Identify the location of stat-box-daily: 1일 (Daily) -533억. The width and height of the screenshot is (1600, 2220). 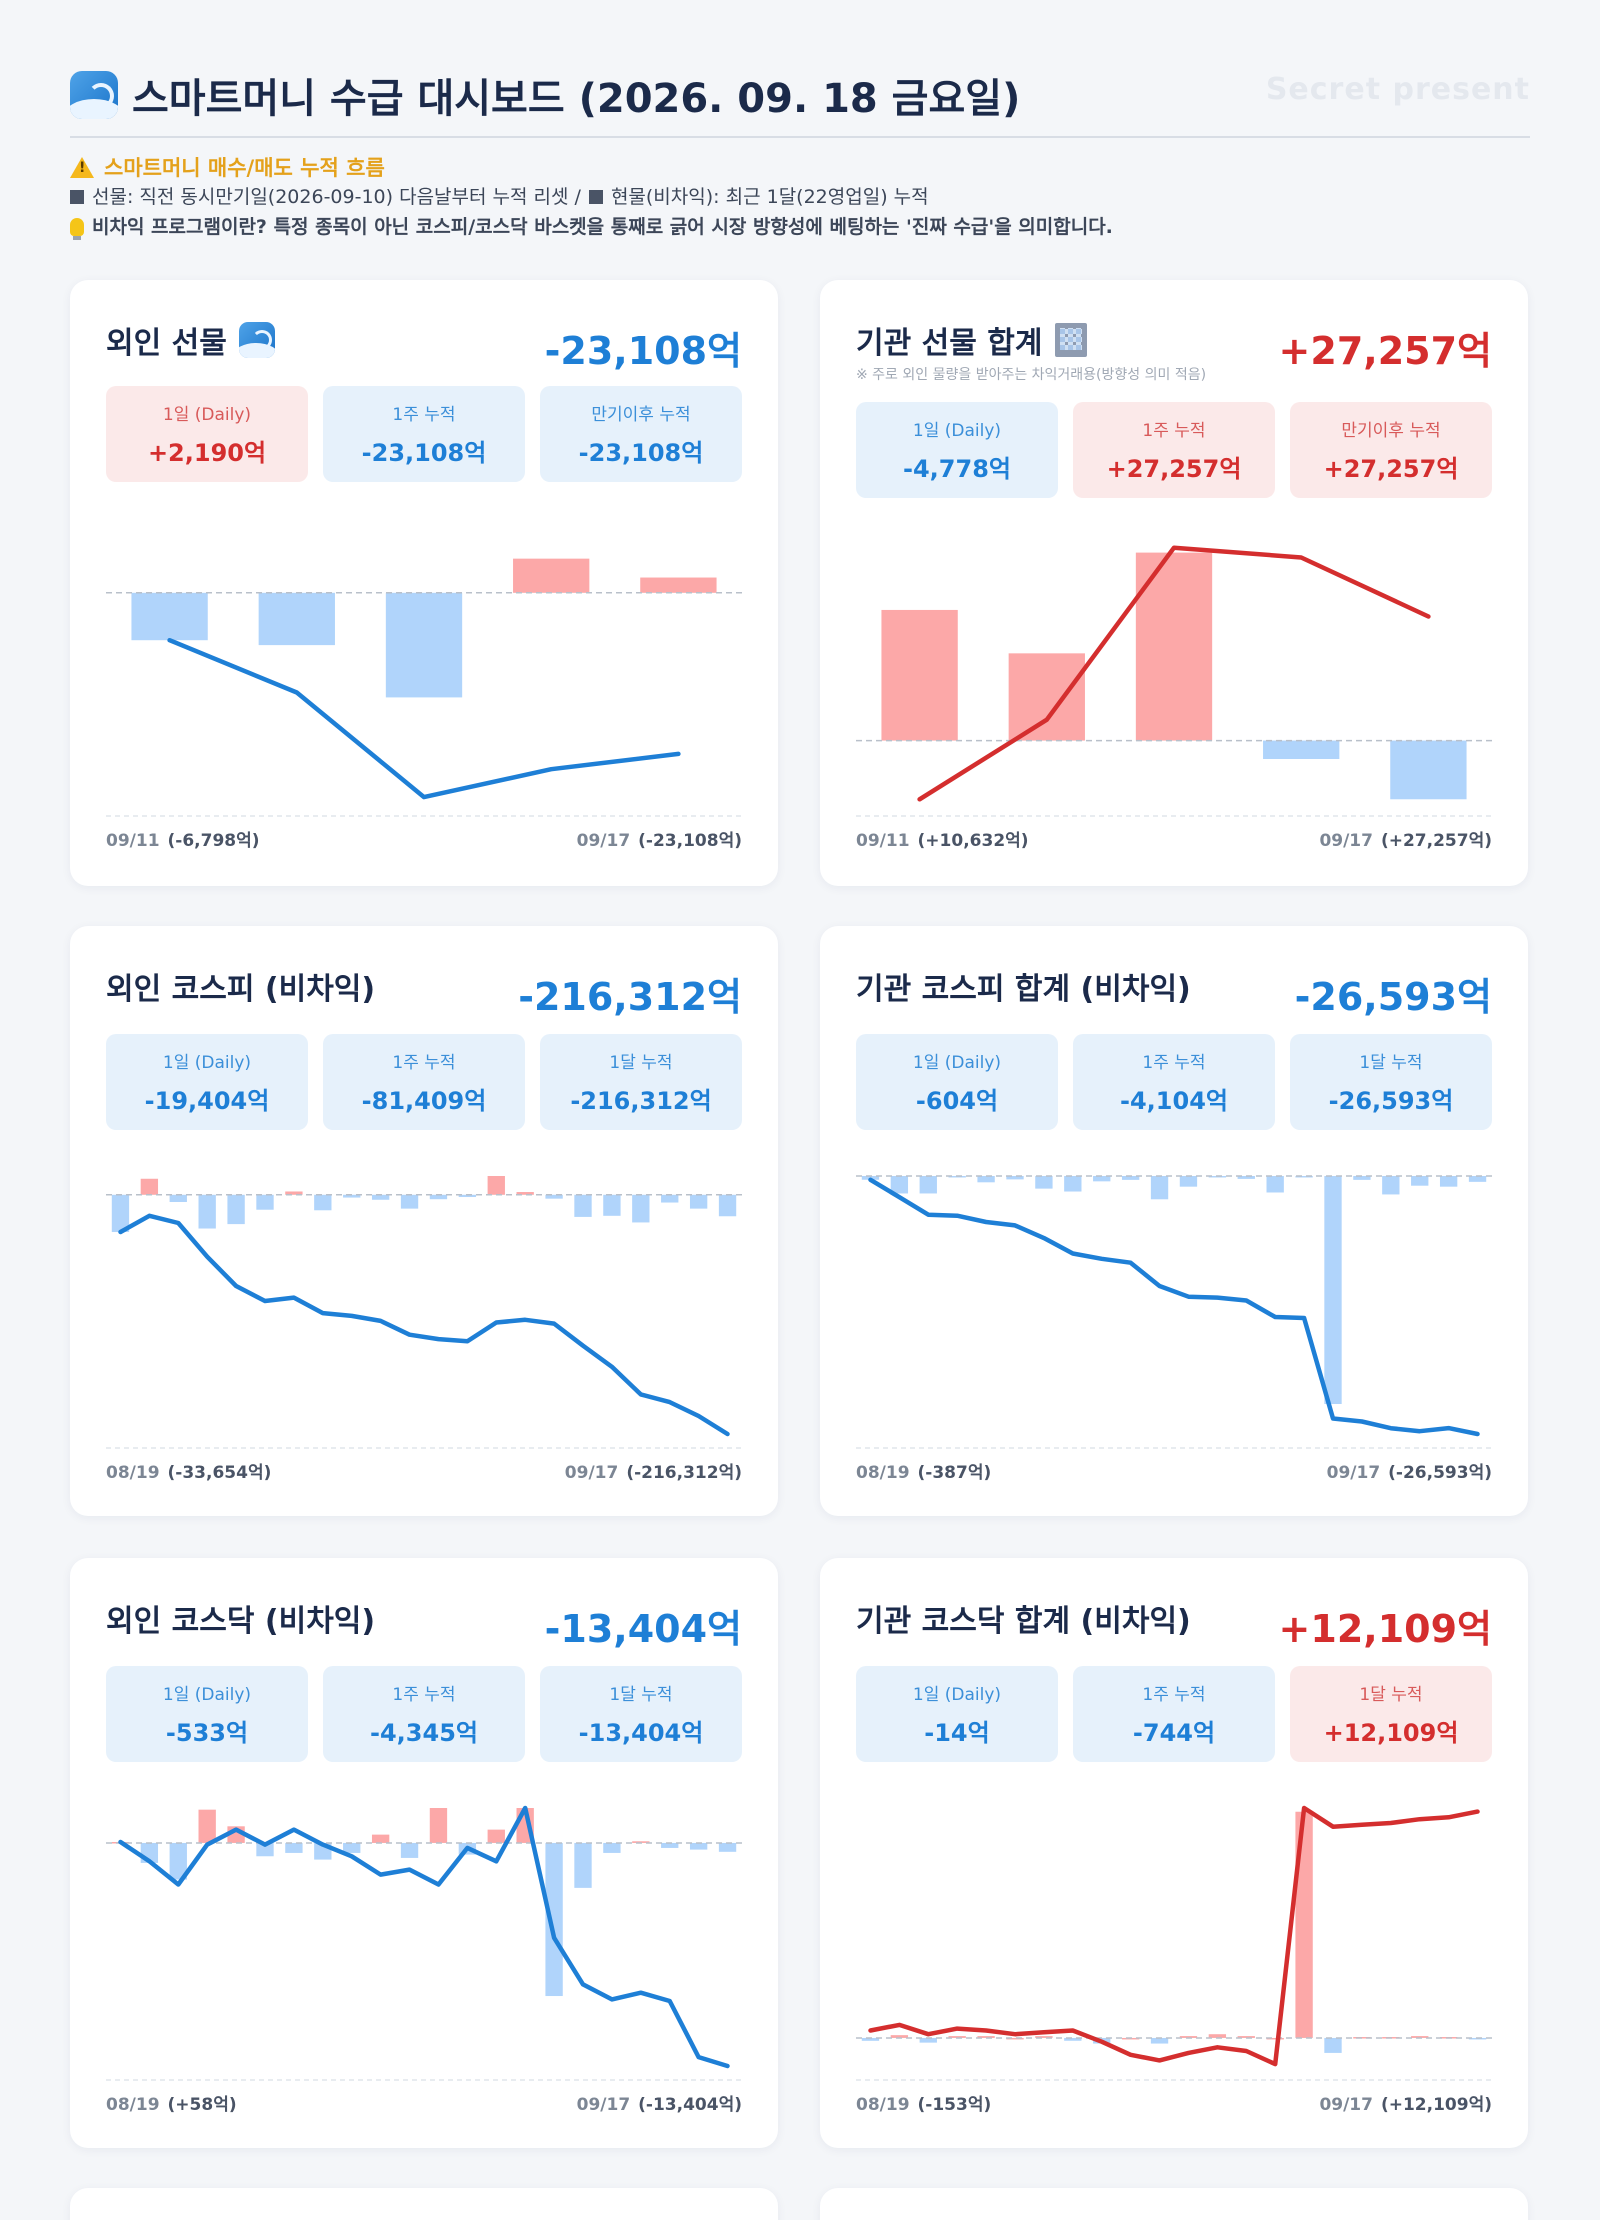
(207, 1714).